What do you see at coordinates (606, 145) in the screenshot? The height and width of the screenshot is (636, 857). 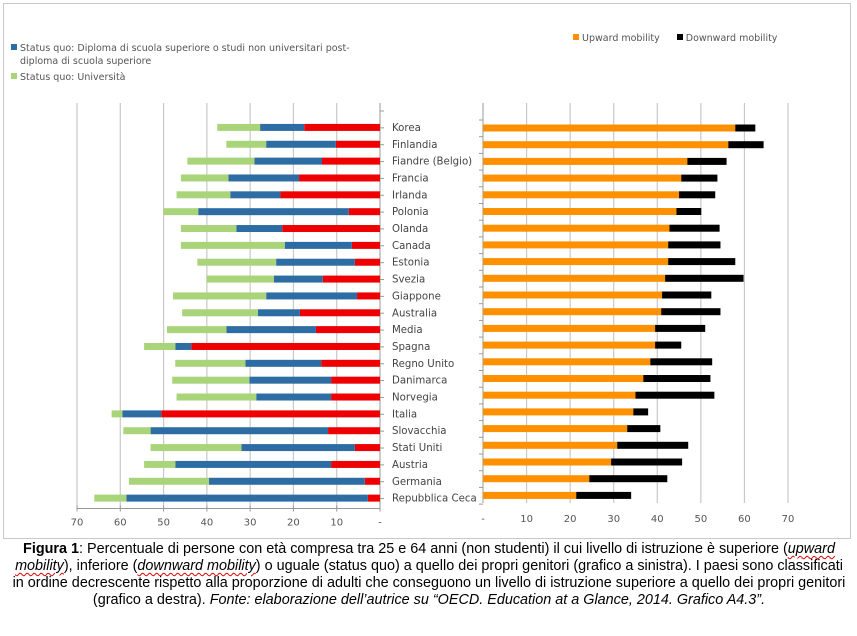 I see `right-bar-finlandia-upward-mobility` at bounding box center [606, 145].